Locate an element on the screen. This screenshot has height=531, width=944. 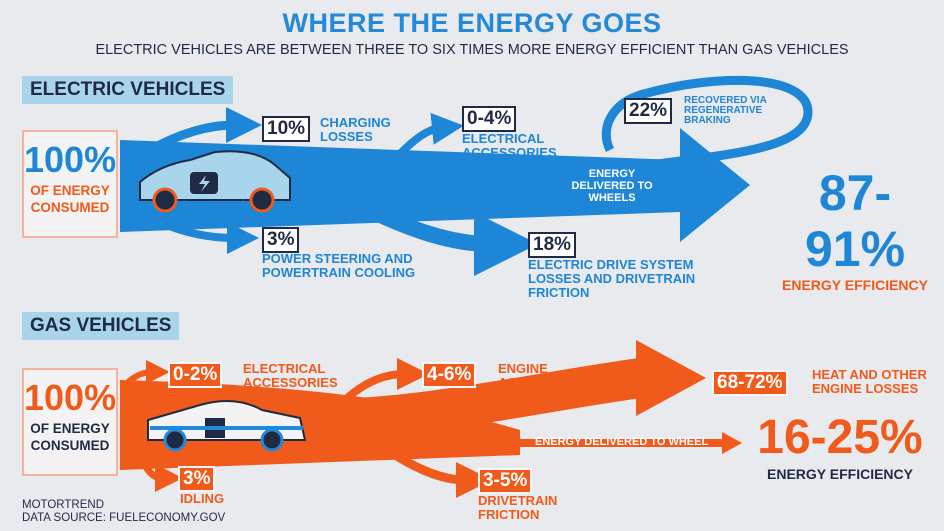
loss-value: 18% is located at coordinates (552, 245).